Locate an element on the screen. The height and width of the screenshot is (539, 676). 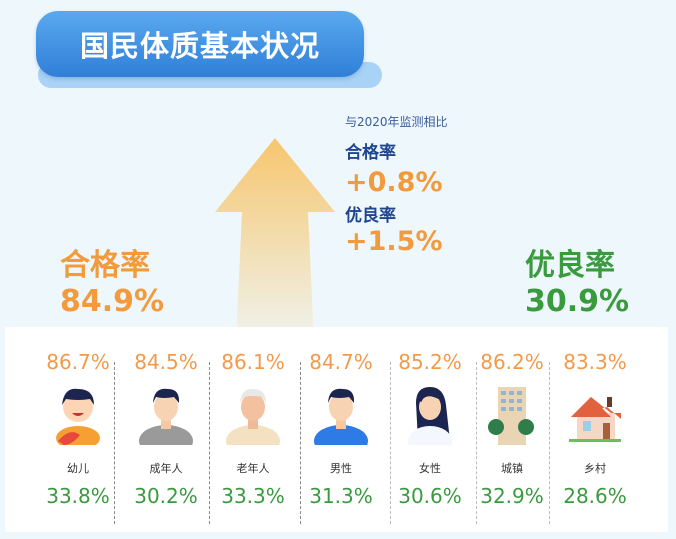
group-name: 乡村 is located at coordinates (595, 468).